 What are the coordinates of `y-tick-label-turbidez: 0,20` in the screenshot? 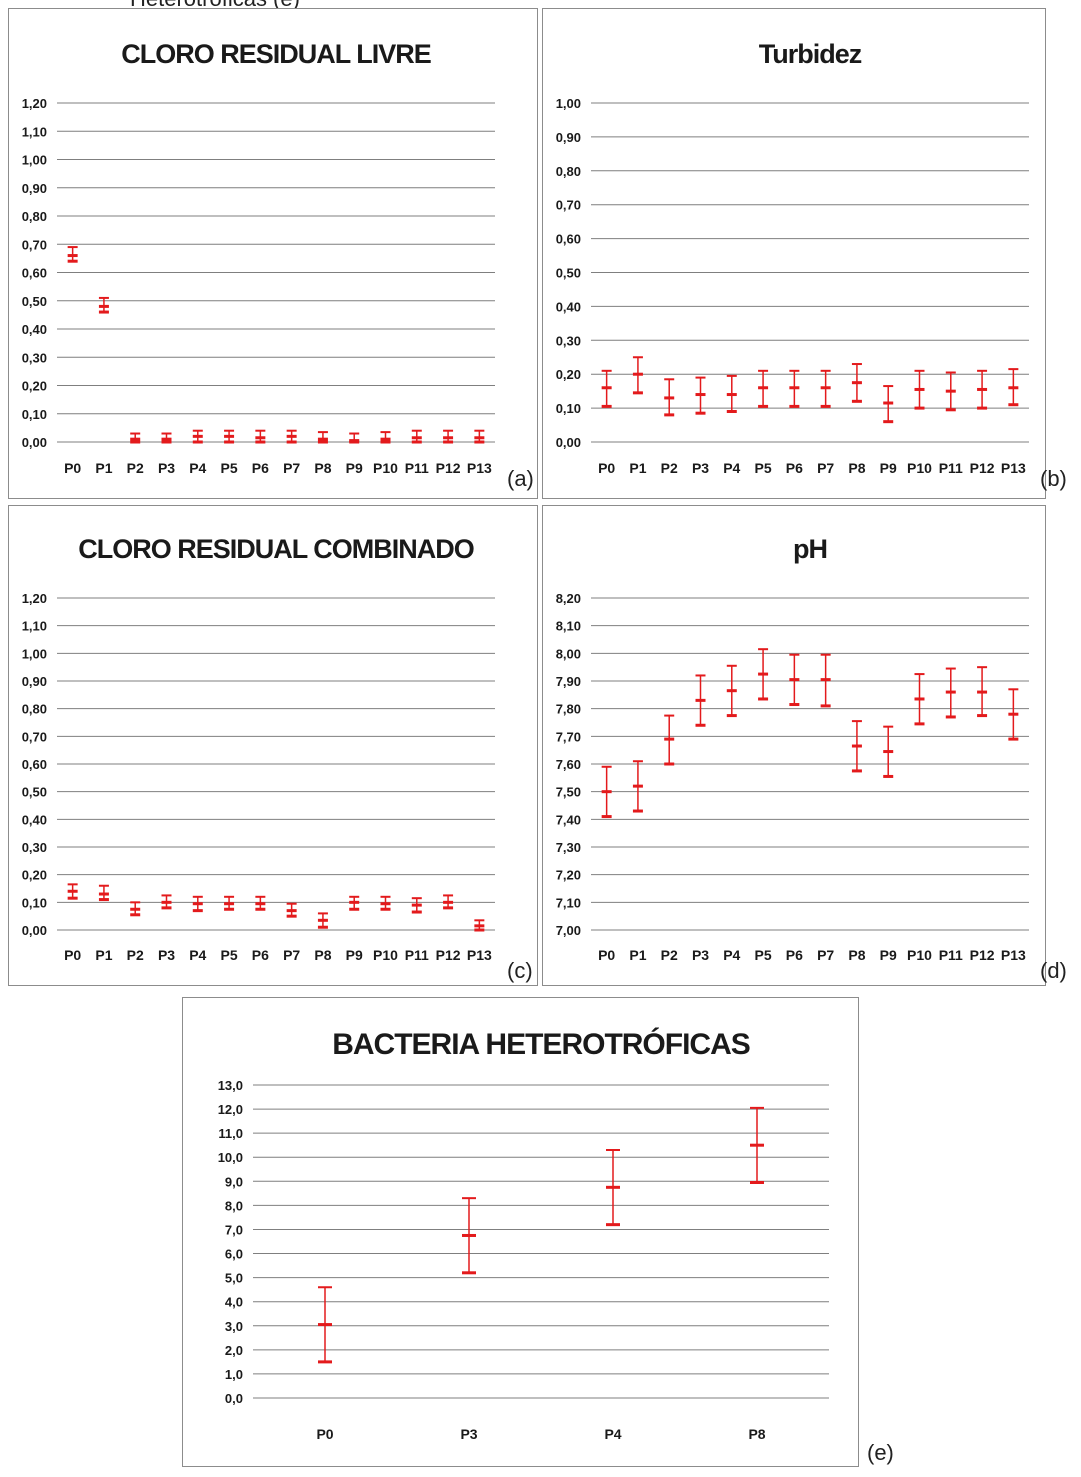 It's located at (568, 374).